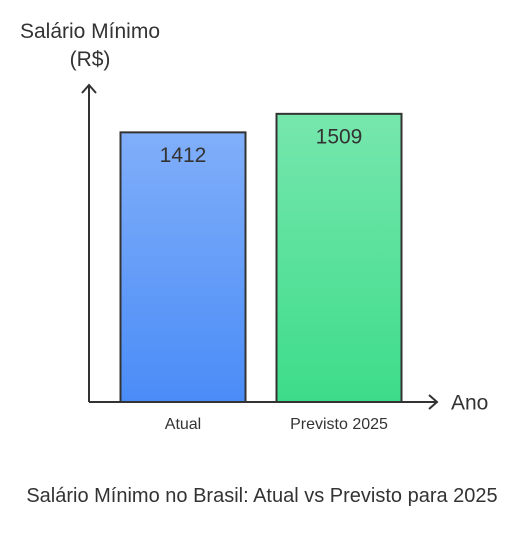 The height and width of the screenshot is (556, 524). I want to click on value-label: 1509, so click(339, 136).